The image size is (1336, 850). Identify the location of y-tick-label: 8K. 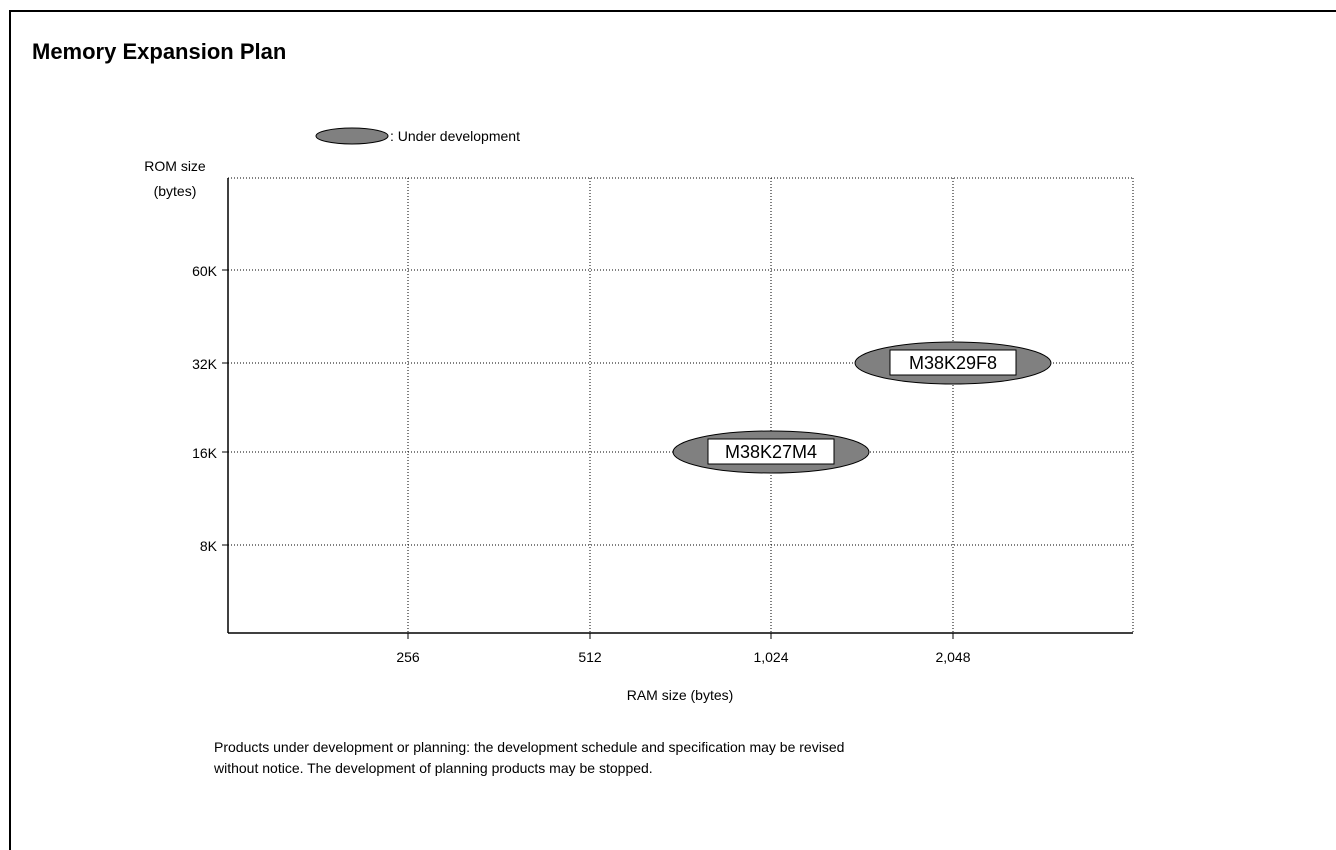
(209, 546).